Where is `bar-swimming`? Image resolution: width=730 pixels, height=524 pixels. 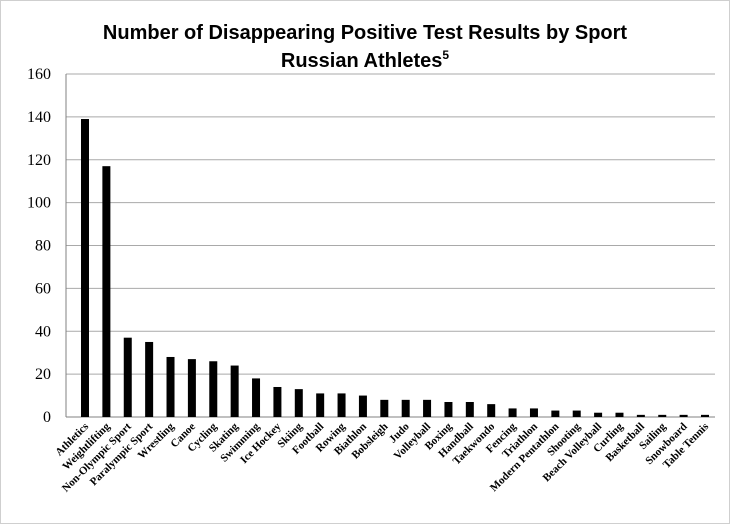
bar-swimming is located at coordinates (256, 397).